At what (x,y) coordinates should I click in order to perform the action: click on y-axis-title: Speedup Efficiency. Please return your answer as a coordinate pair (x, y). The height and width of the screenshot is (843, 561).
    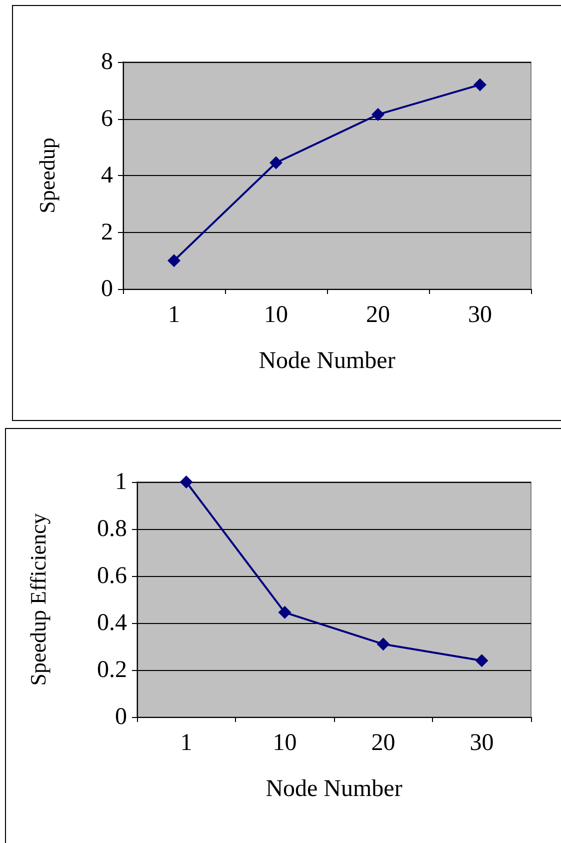
    Looking at the image, I should click on (38, 599).